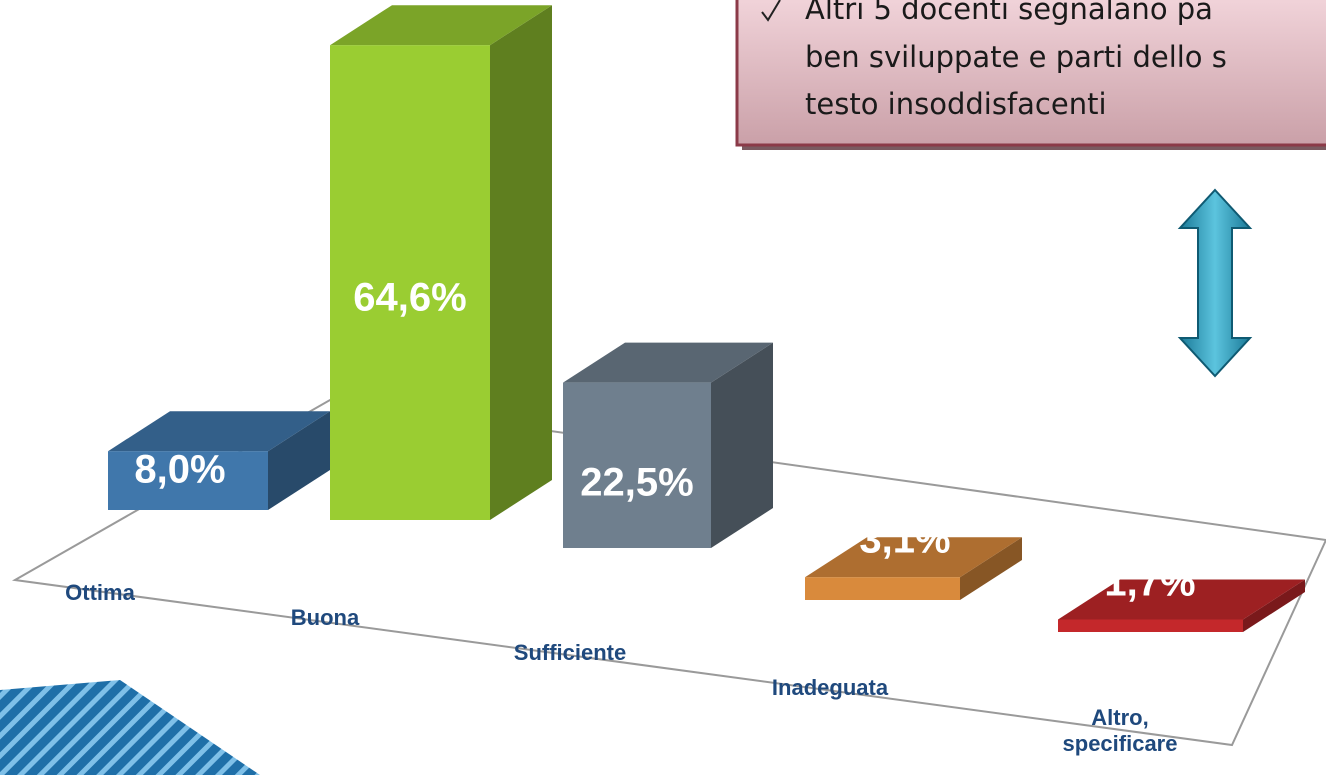  What do you see at coordinates (1016, 57) in the screenshot?
I see `note-line: ben sviluppate e parti dello s` at bounding box center [1016, 57].